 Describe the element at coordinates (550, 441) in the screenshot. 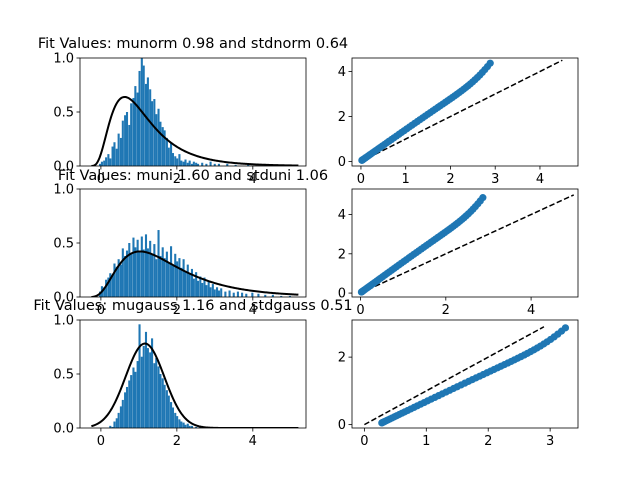

I see `x-tick-label: 3` at that location.